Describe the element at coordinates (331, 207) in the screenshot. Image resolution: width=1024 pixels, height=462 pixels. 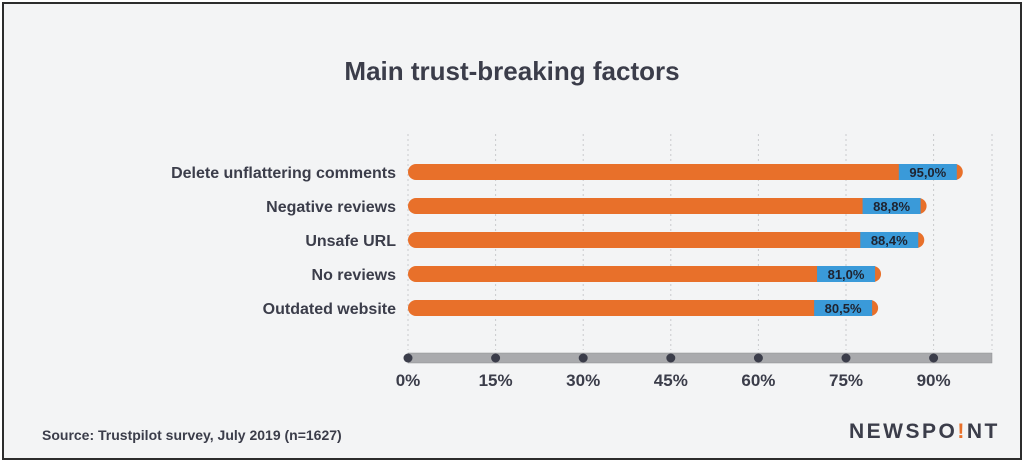
I see `category-label: Negative reviews` at that location.